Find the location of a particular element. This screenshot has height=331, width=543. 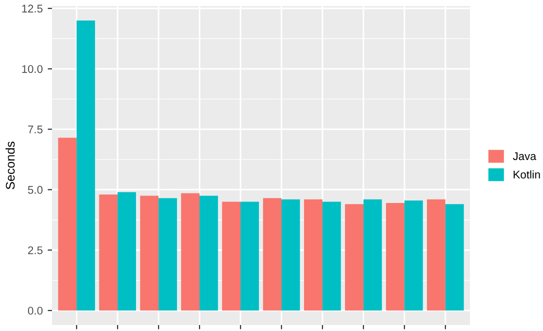

y-tick-label: 7.5 is located at coordinates (35, 130).